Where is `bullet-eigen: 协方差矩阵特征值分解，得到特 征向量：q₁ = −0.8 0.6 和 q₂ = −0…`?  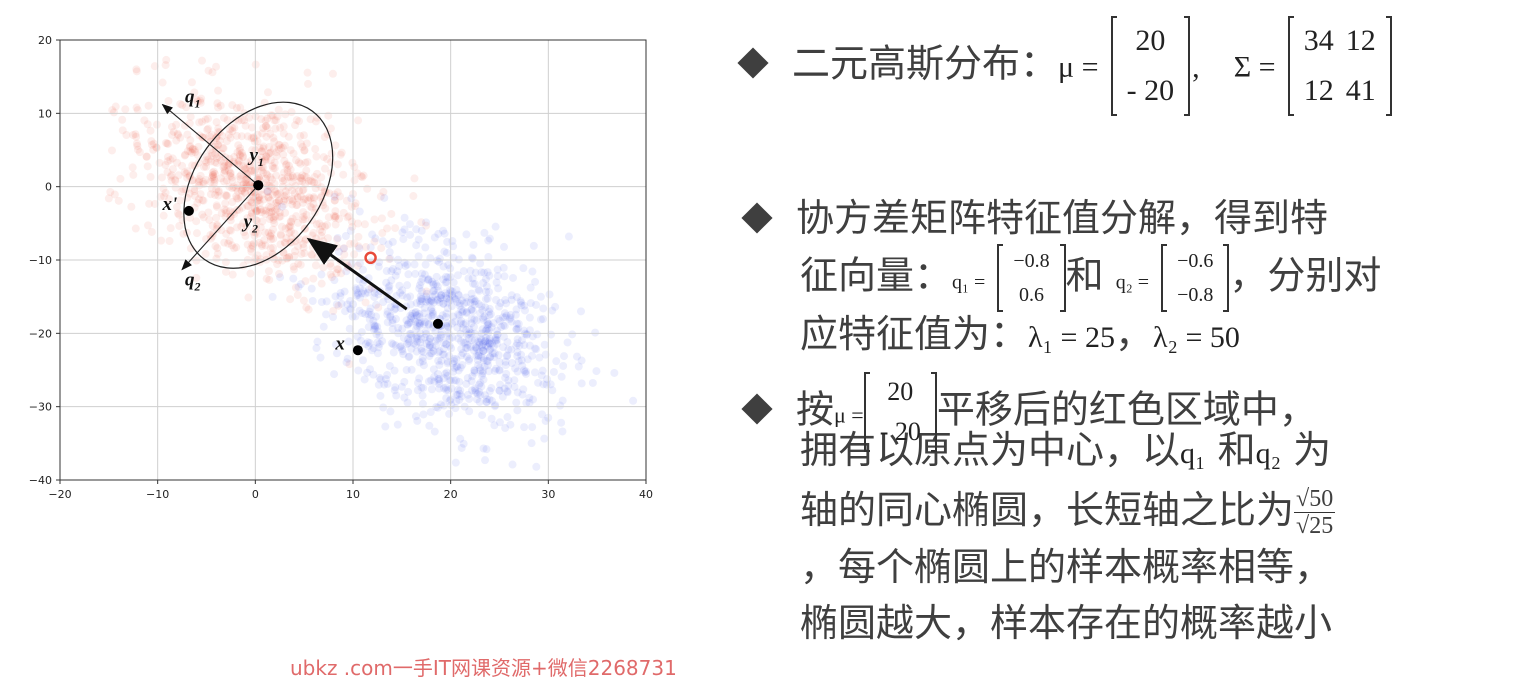
bullet-eigen: 协方差矩阵特征值分解，得到特 征向量：q₁ = −0.8 0.6 和 q₂ = −0… is located at coordinates (1061, 278).